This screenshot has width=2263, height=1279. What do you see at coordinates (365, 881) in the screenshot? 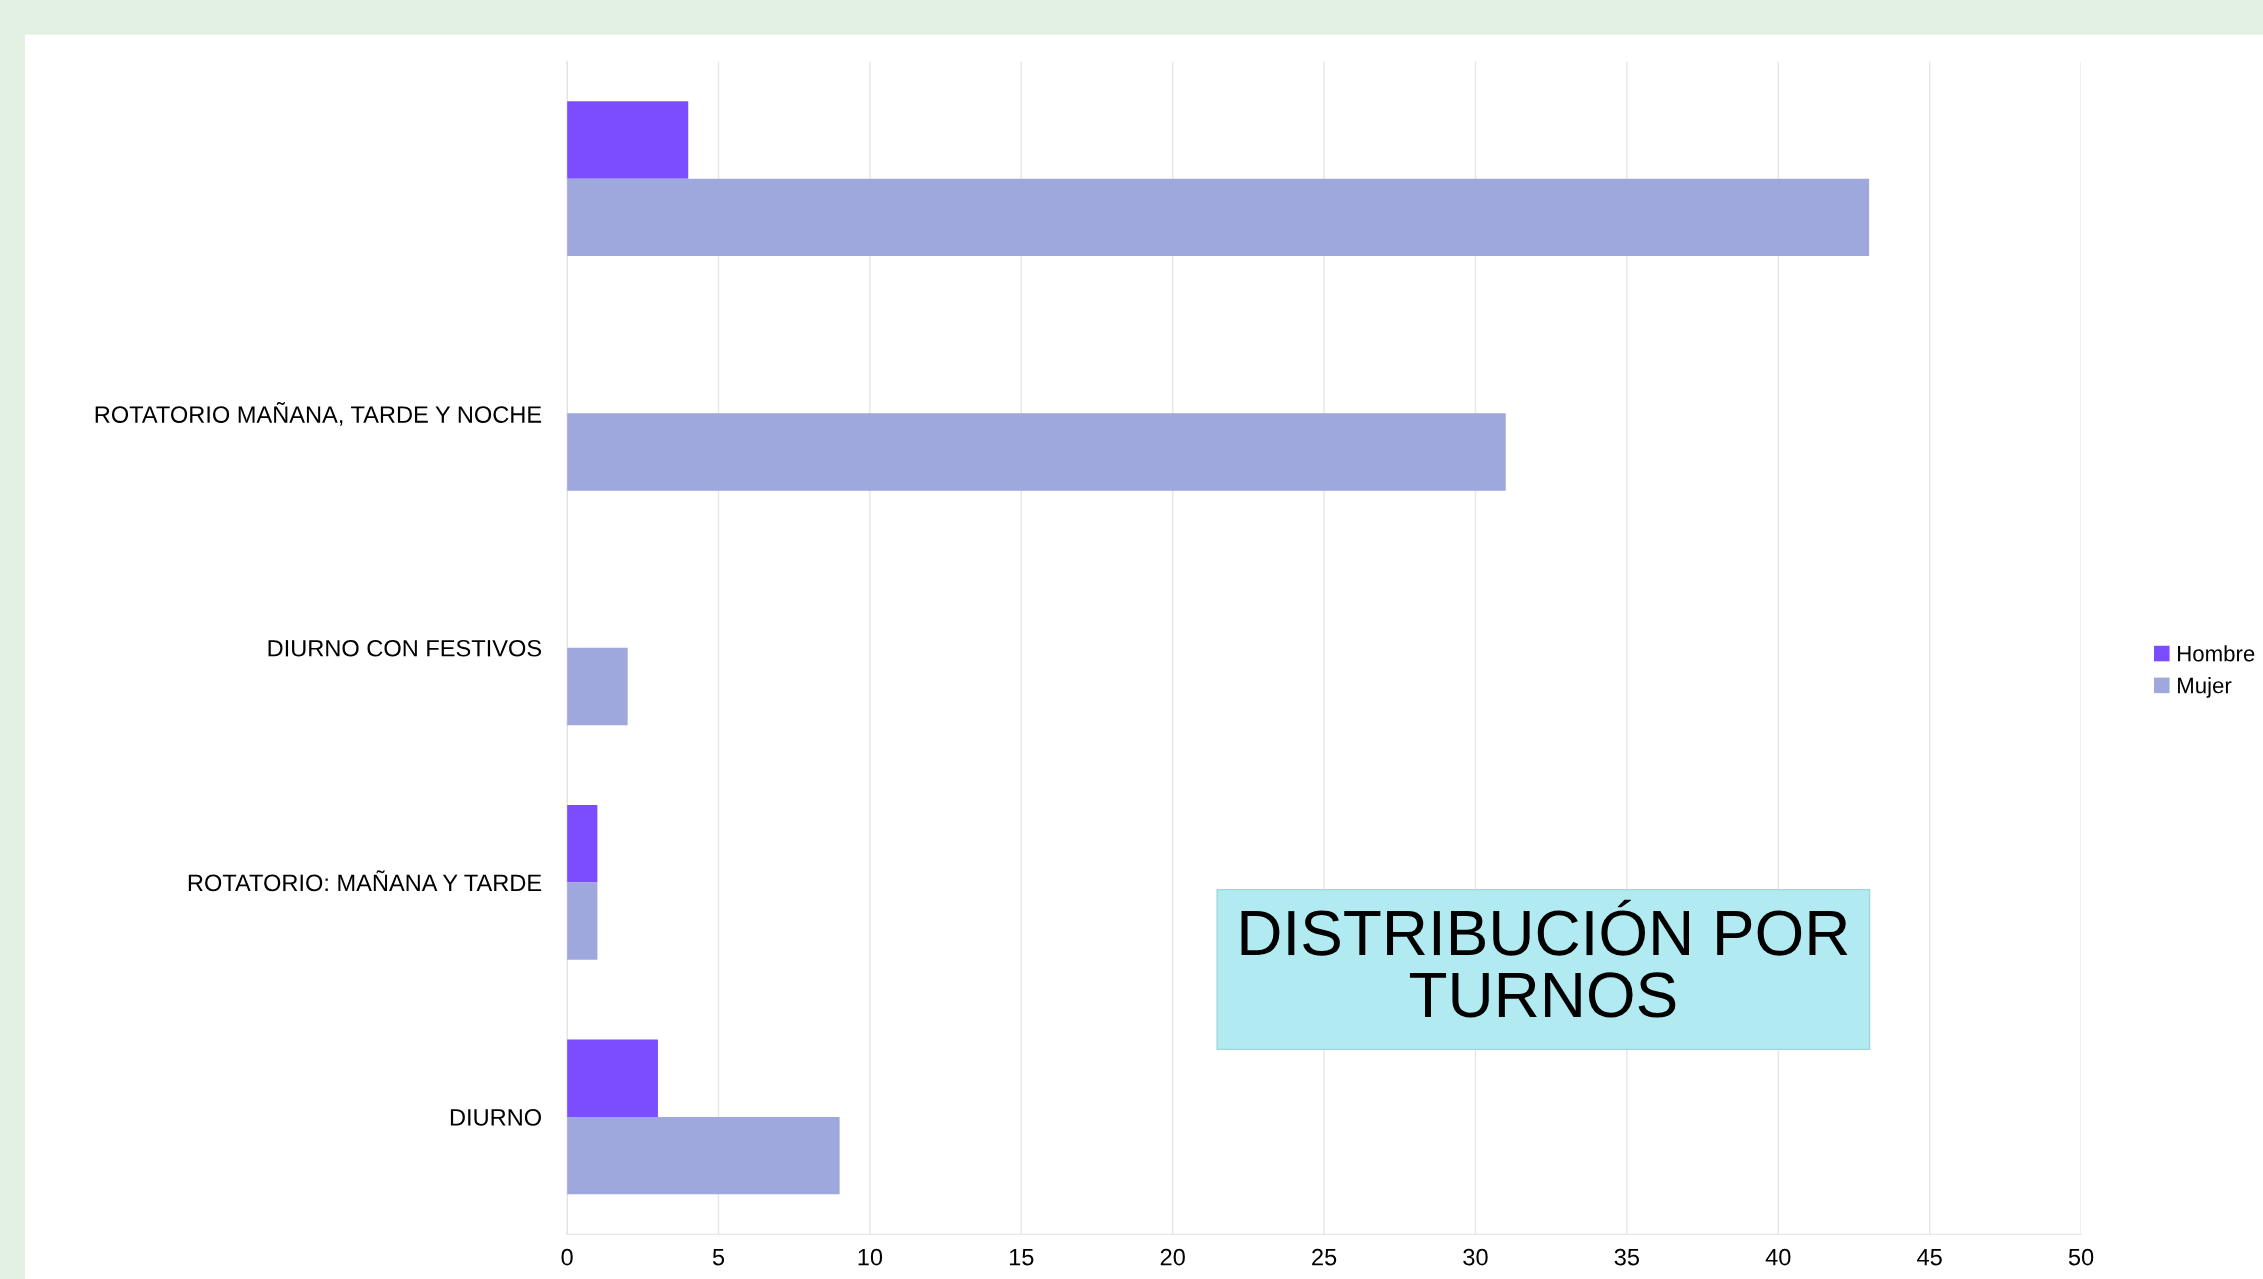
I see `y-tick-label: ROTATORIO: MAÑANA Y TARDE` at bounding box center [365, 881].